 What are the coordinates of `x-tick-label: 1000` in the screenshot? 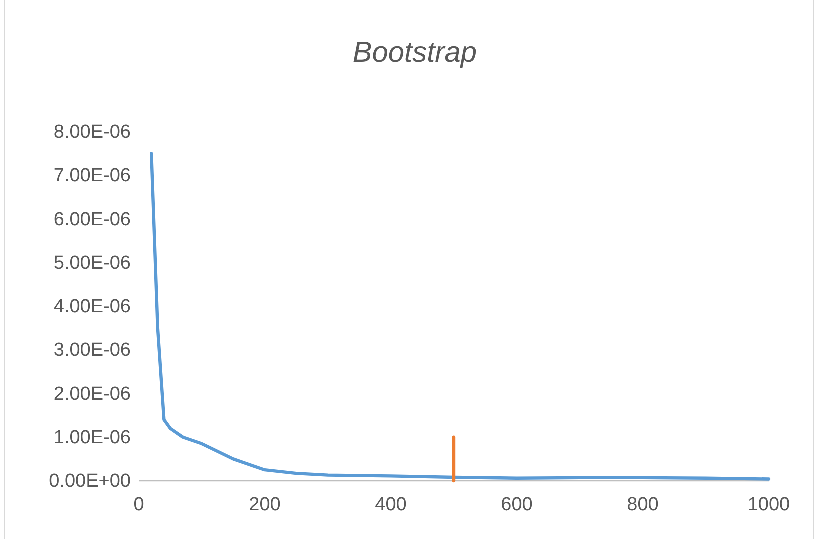 It's located at (769, 505).